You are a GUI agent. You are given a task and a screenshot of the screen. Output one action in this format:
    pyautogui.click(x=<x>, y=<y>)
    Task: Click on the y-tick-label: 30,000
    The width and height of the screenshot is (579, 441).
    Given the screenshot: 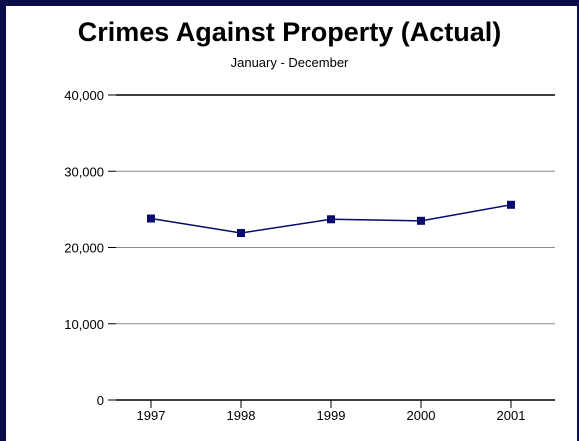 What is the action you would take?
    pyautogui.click(x=84, y=171)
    